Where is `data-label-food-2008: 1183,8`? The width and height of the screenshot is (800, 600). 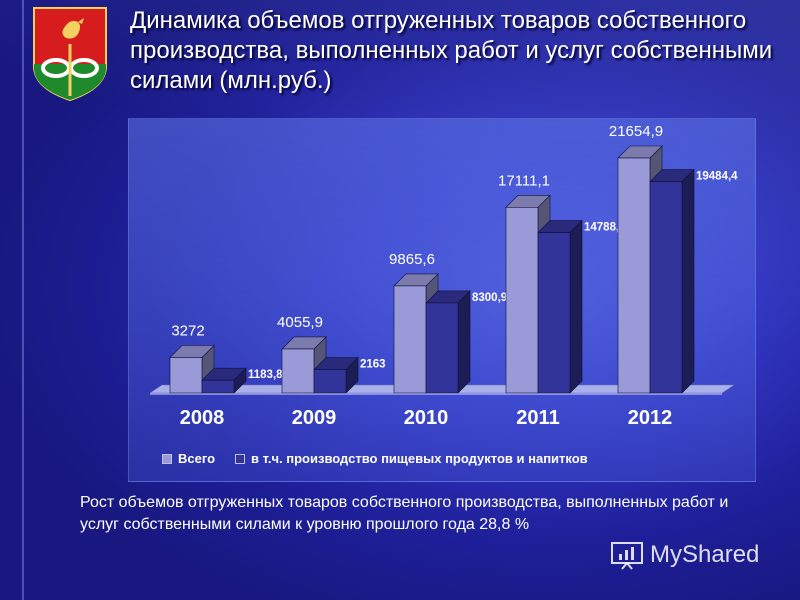 data-label-food-2008: 1183,8 is located at coordinates (265, 375).